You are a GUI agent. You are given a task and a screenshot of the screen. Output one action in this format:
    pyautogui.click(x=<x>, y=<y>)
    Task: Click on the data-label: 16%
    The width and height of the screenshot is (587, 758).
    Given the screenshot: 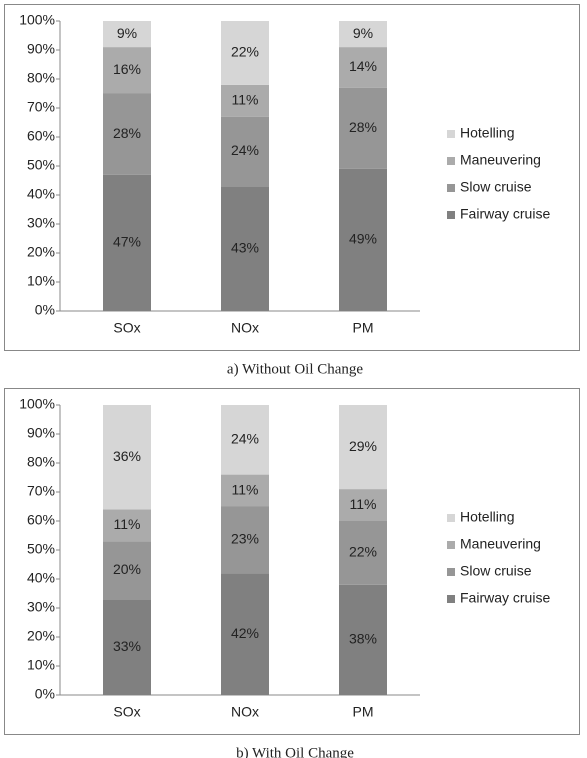 What is the action you would take?
    pyautogui.click(x=127, y=69)
    